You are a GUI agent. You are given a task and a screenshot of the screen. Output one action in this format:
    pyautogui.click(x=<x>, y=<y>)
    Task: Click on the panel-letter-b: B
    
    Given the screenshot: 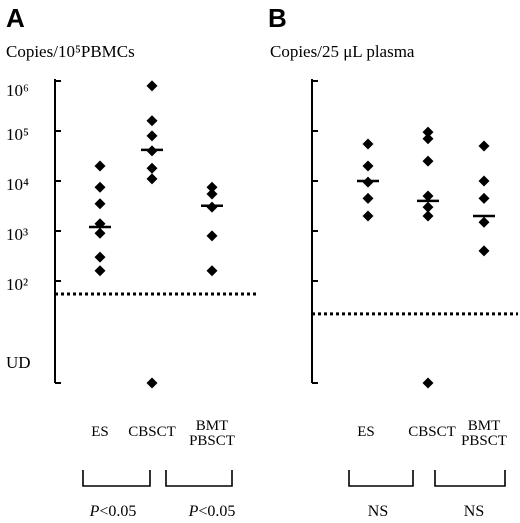 What is the action you would take?
    pyautogui.click(x=277, y=18)
    